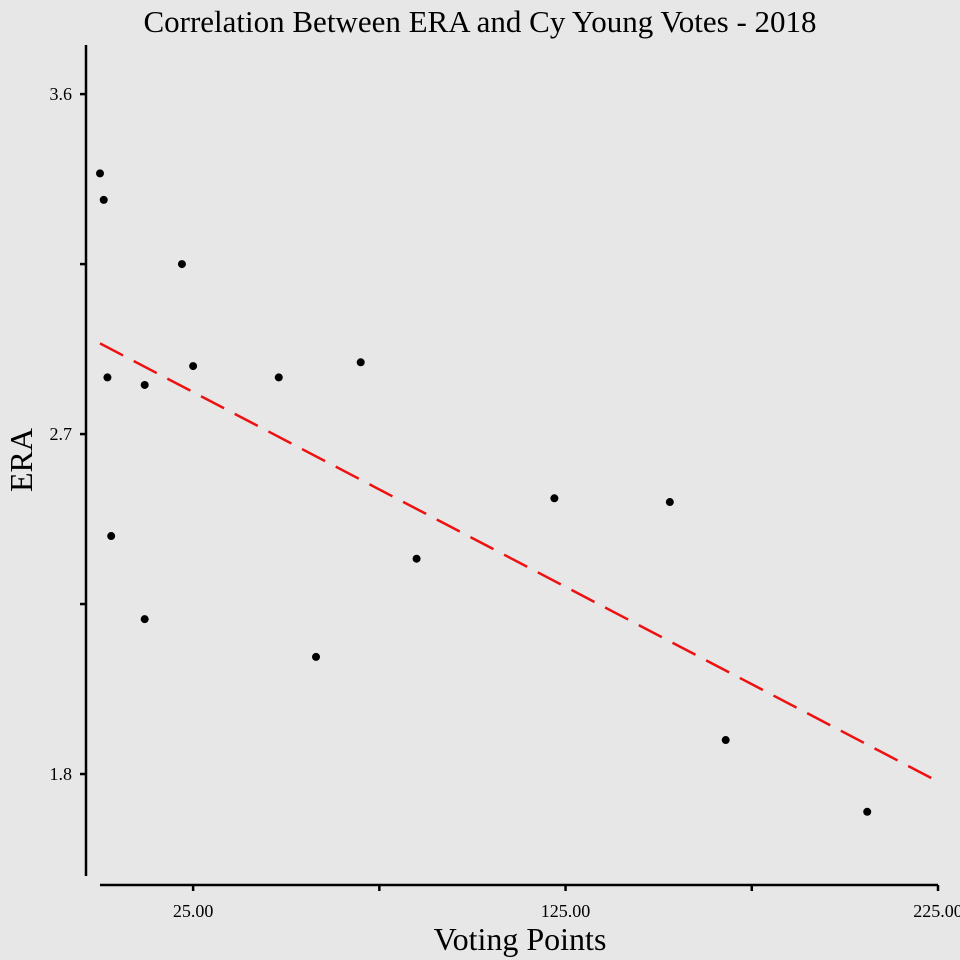 This screenshot has height=960, width=960. I want to click on x-tick-label: 25.00, so click(193, 911).